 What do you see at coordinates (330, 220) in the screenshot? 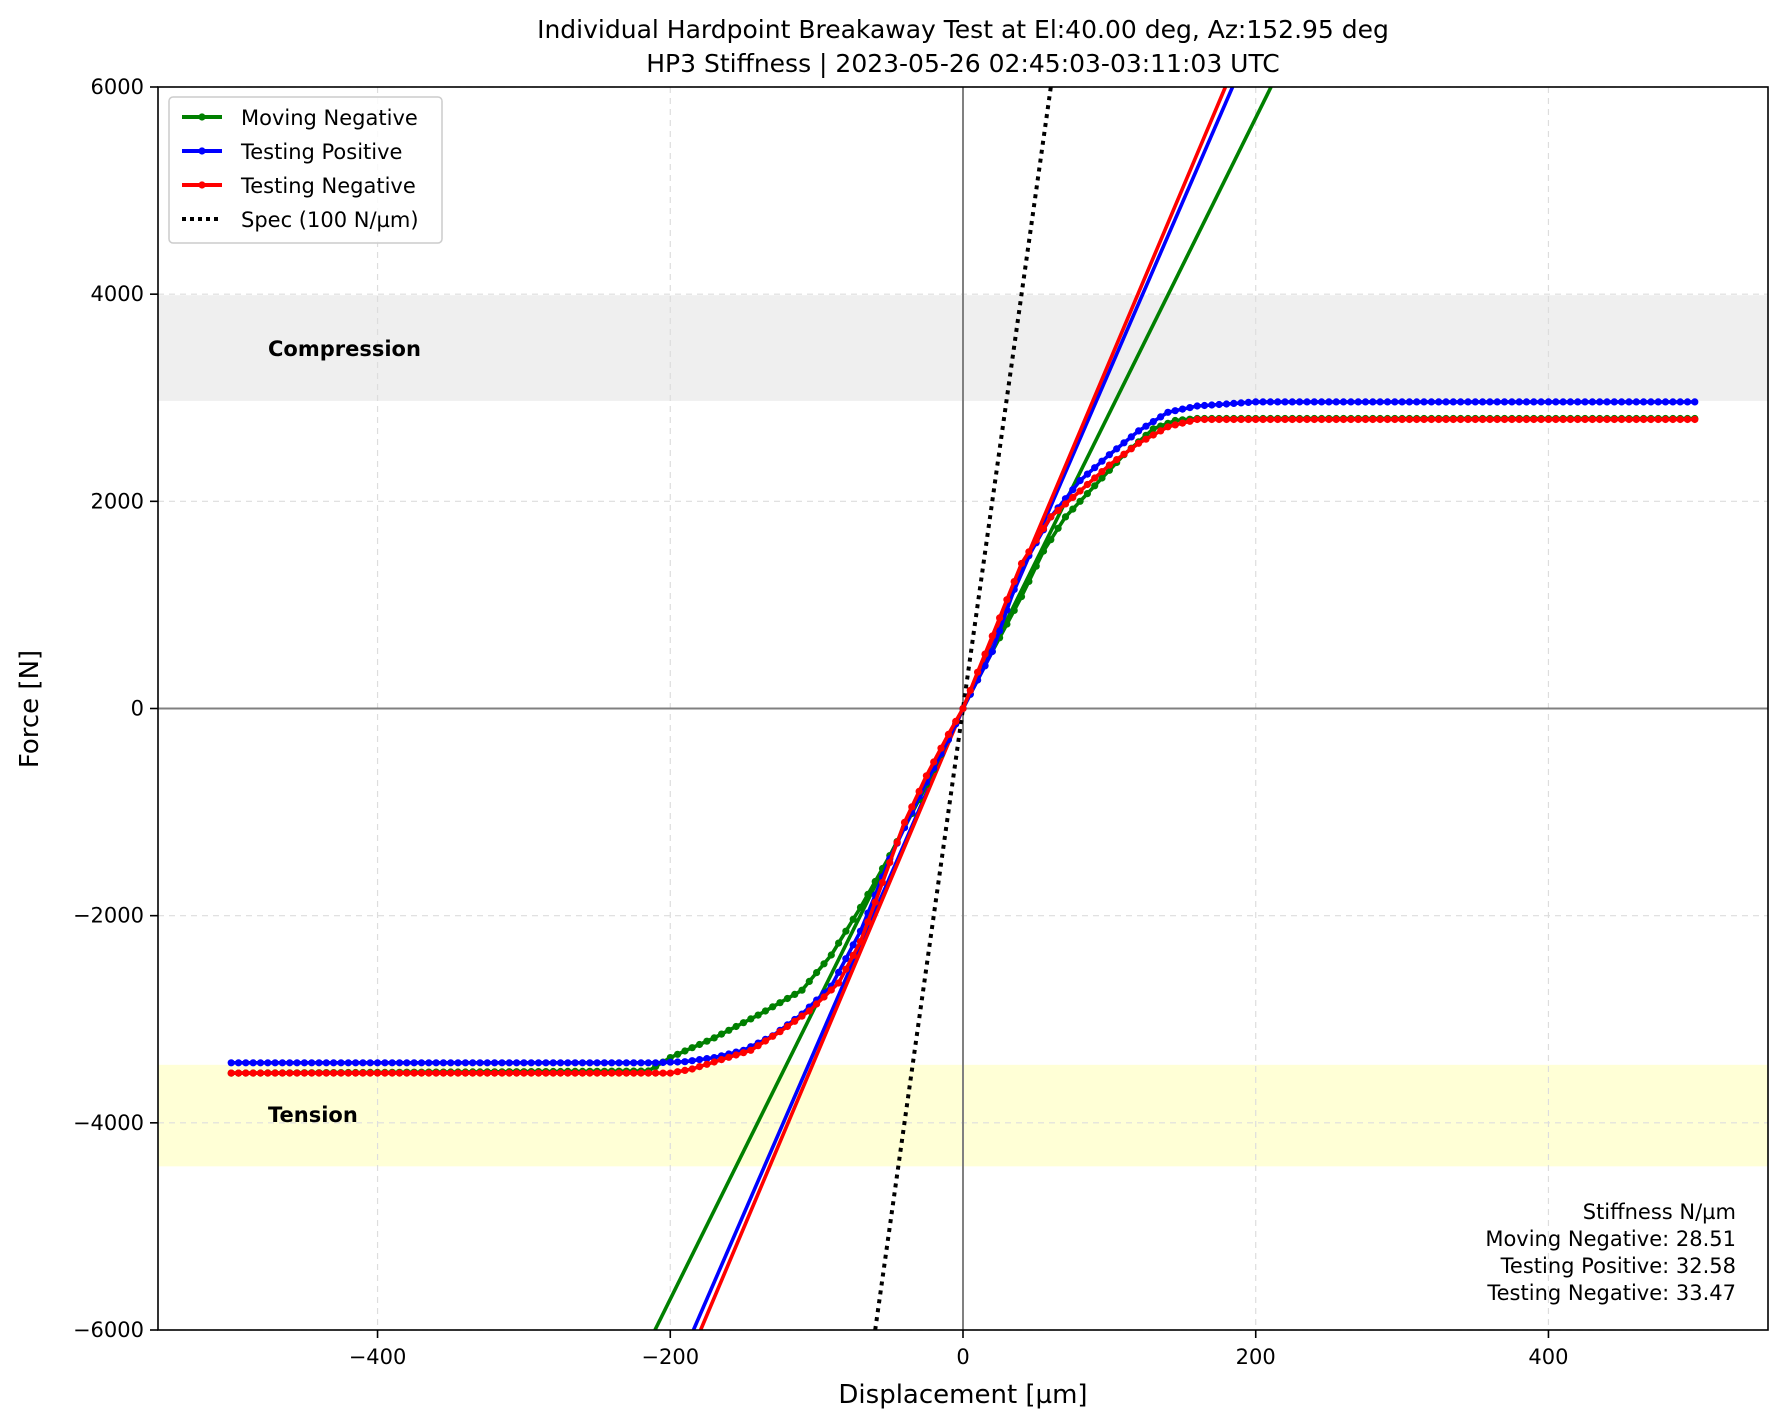
I see `legend-label: Spec (100 N/µm)` at bounding box center [330, 220].